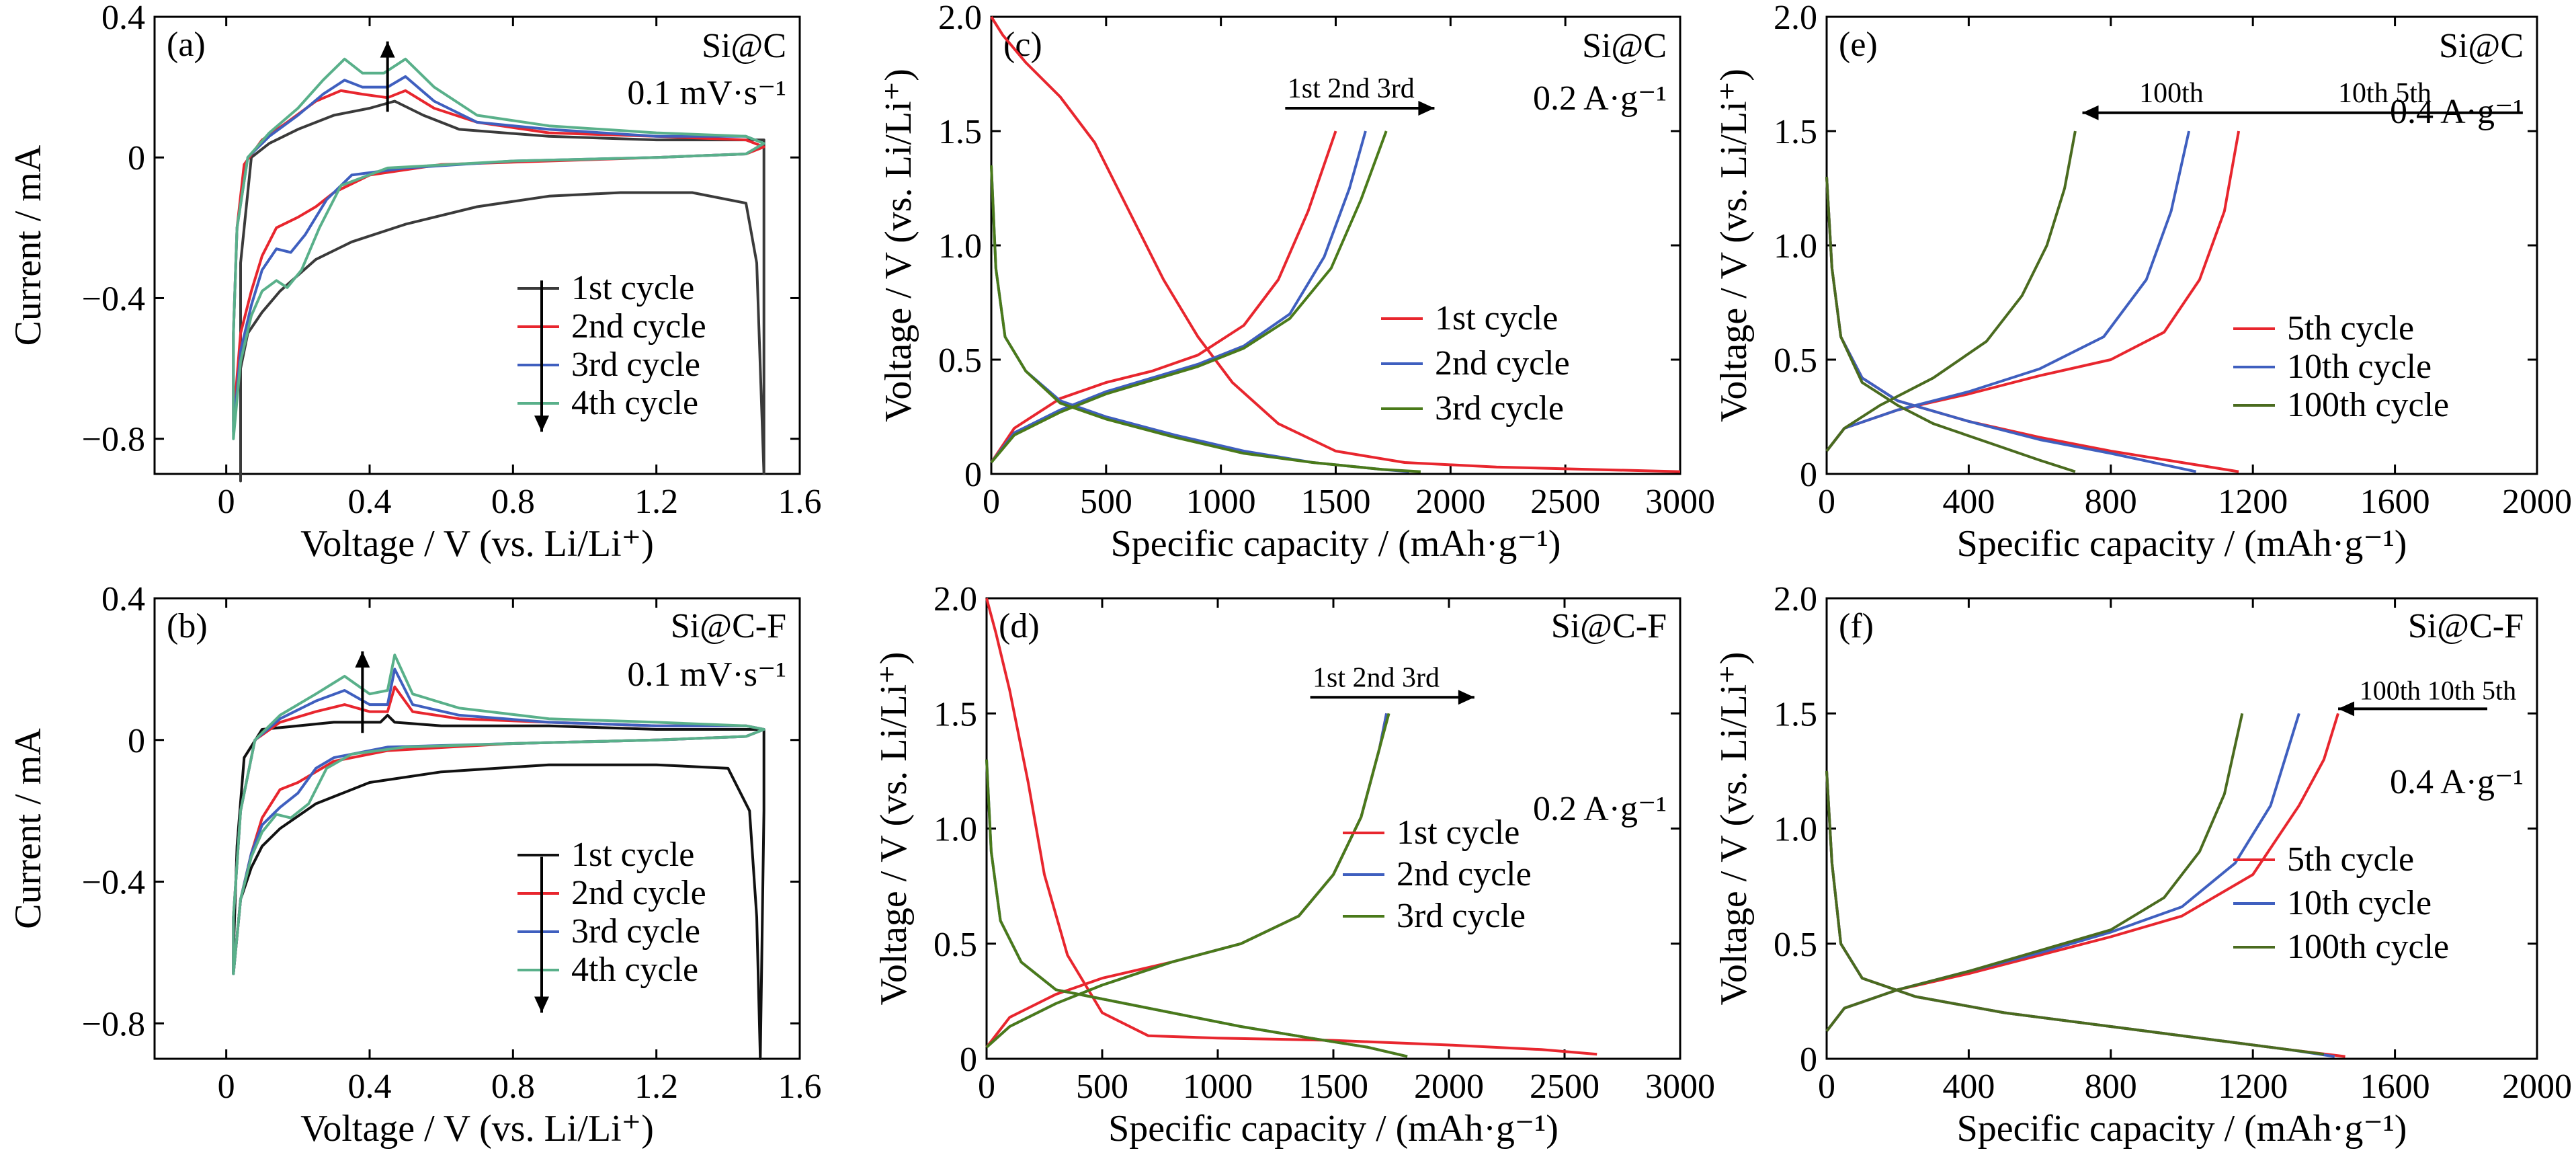  I want to click on x-tick-label: 1.6, so click(800, 1087).